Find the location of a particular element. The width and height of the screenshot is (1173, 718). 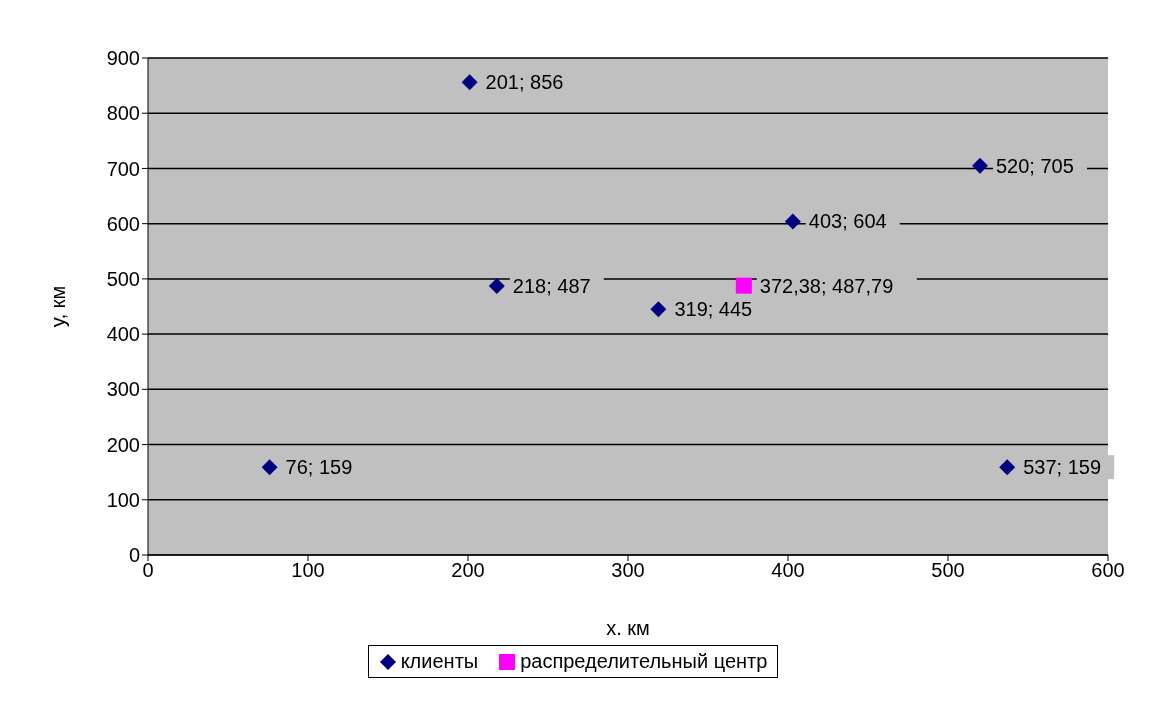

x-tick-label: 300 is located at coordinates (628, 570).